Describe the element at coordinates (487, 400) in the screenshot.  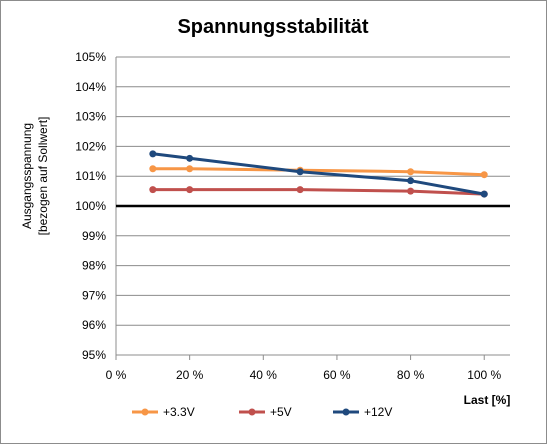
I see `x-axis-label: Last [%]` at that location.